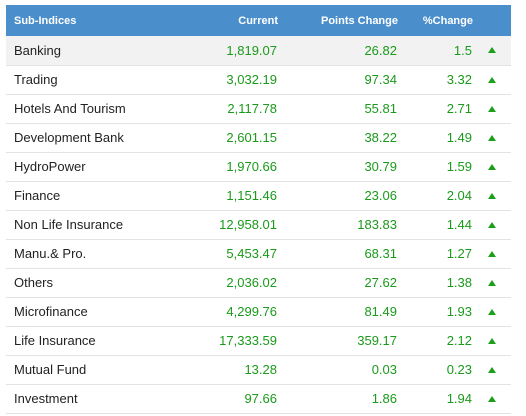 Image resolution: width=526 pixels, height=416 pixels. I want to click on current-value: 2,036.02, so click(222, 283).